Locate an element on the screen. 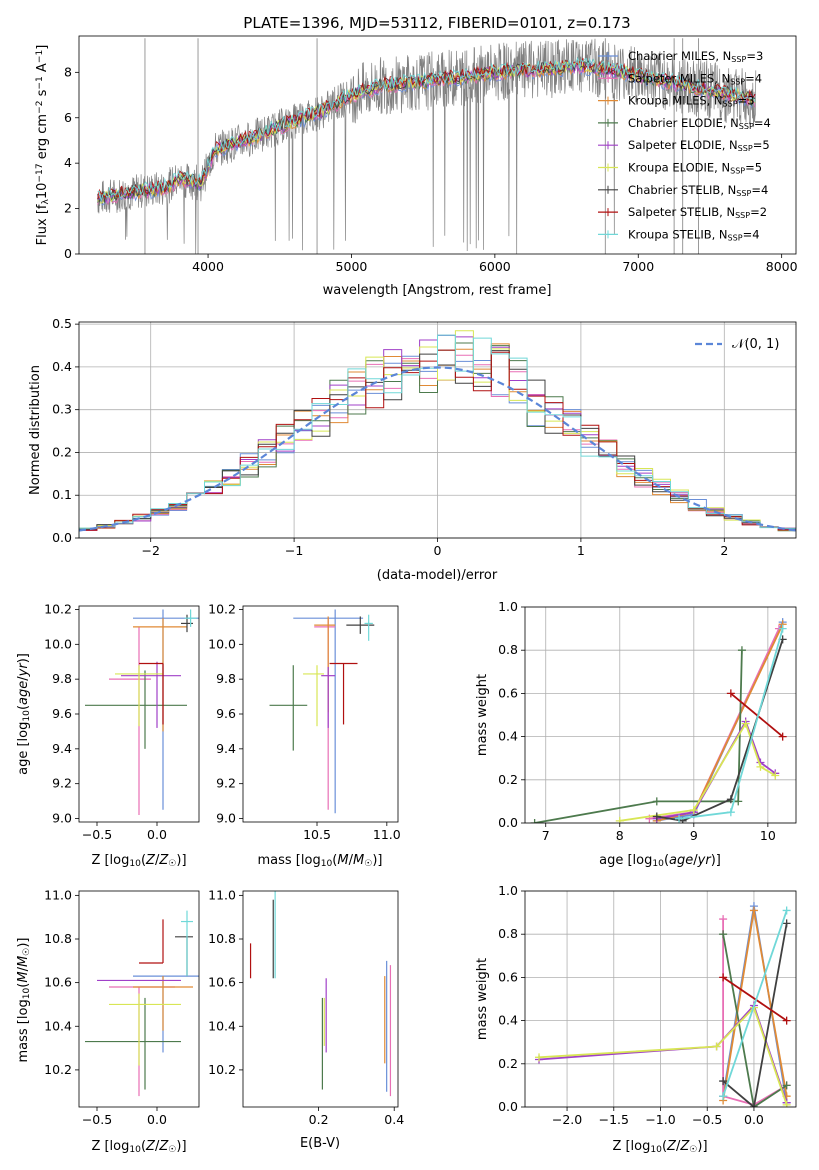 The image size is (819, 1170). plot-area-age-vs-Z is located at coordinates (142, 712).